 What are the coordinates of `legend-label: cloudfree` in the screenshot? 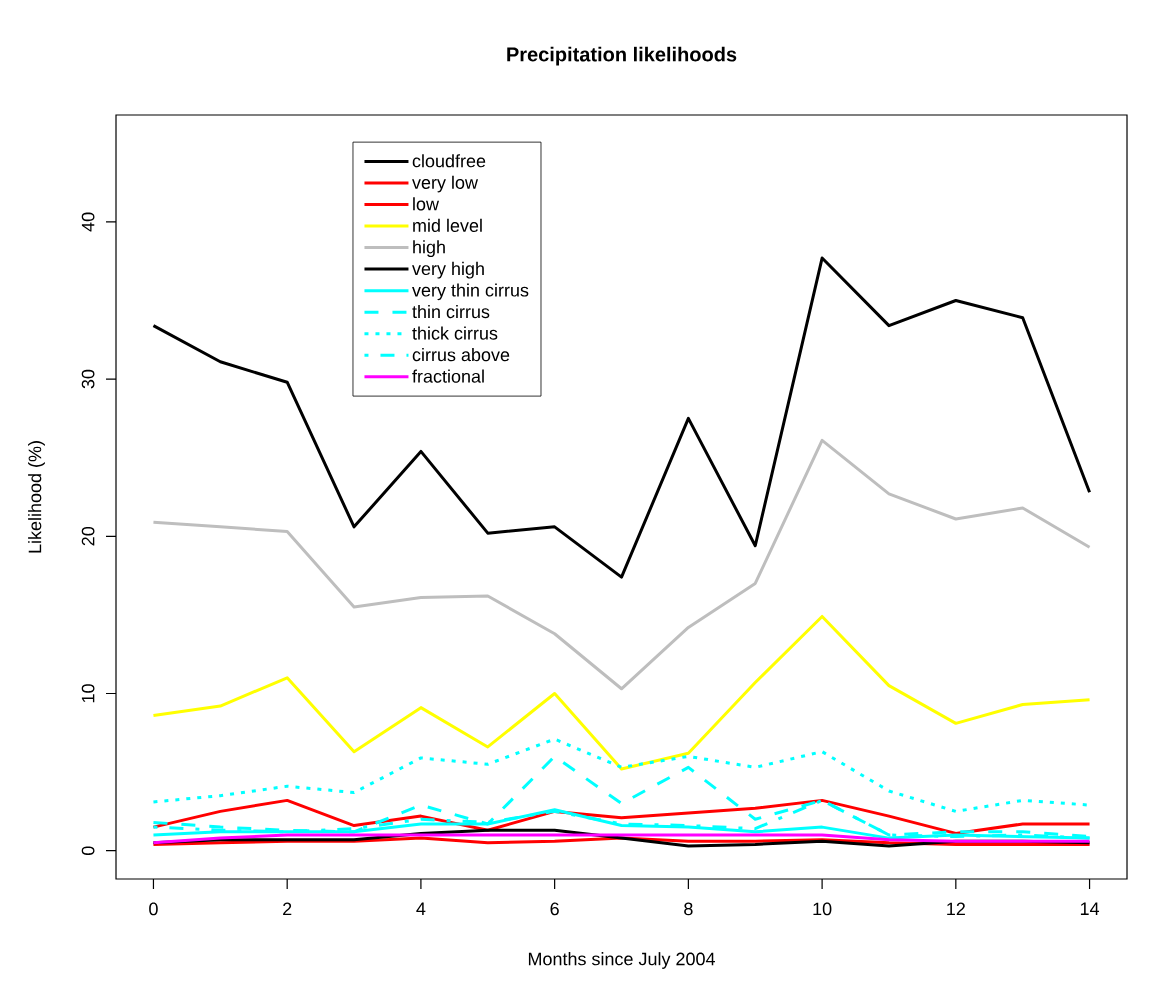 It's located at (449, 161).